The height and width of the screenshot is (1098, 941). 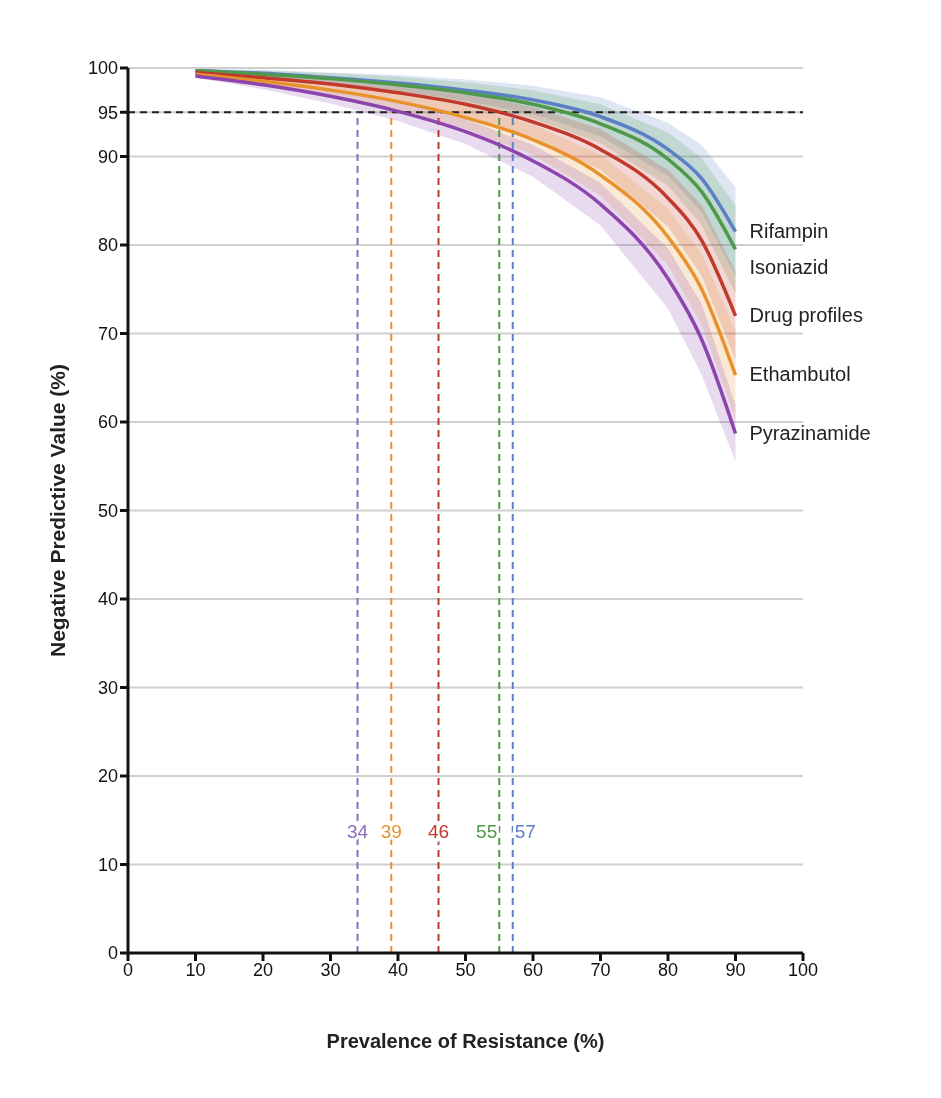 What do you see at coordinates (112, 953) in the screenshot?
I see `y-tick-label: 0` at bounding box center [112, 953].